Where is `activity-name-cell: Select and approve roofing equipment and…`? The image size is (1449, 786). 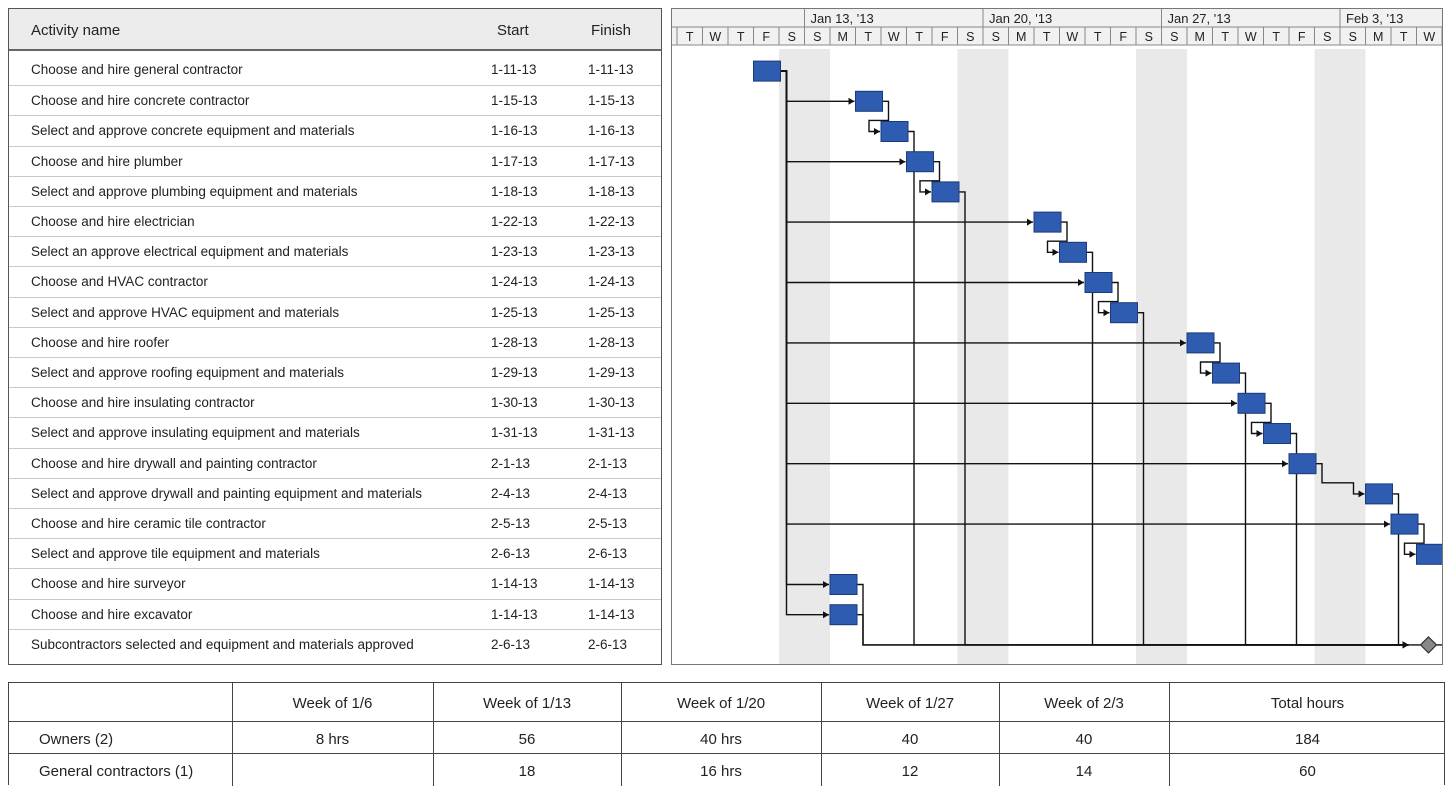
activity-name-cell: Select and approve roofing equipment and… is located at coordinates (187, 372).